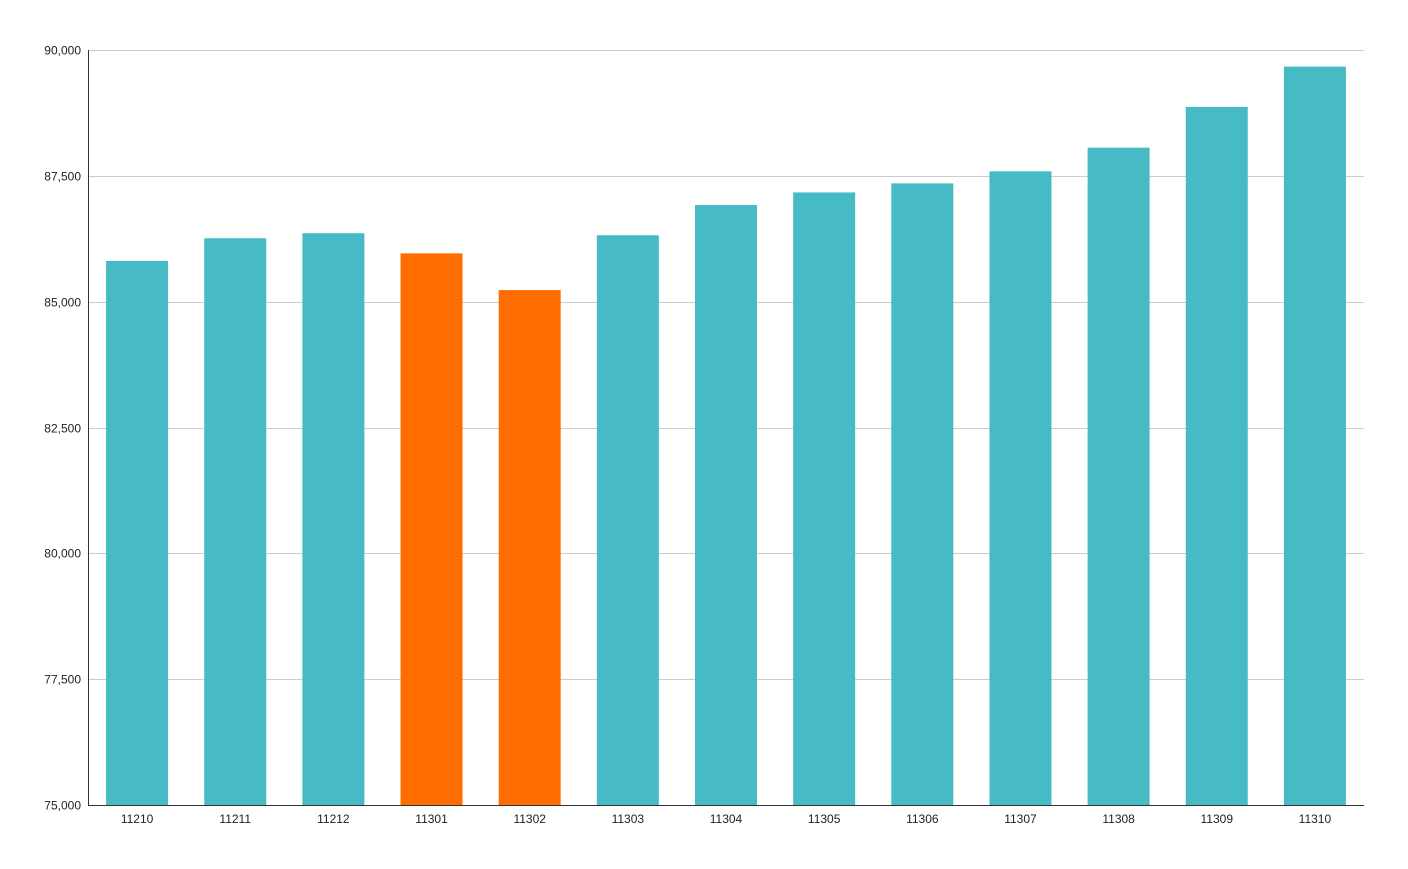  I want to click on x-tick-label: 11310, so click(1315, 819).